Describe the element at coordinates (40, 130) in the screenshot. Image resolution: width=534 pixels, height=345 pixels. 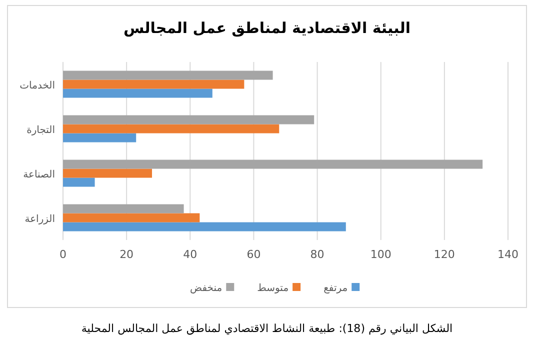
I see `y-tick-label: التجارة` at that location.